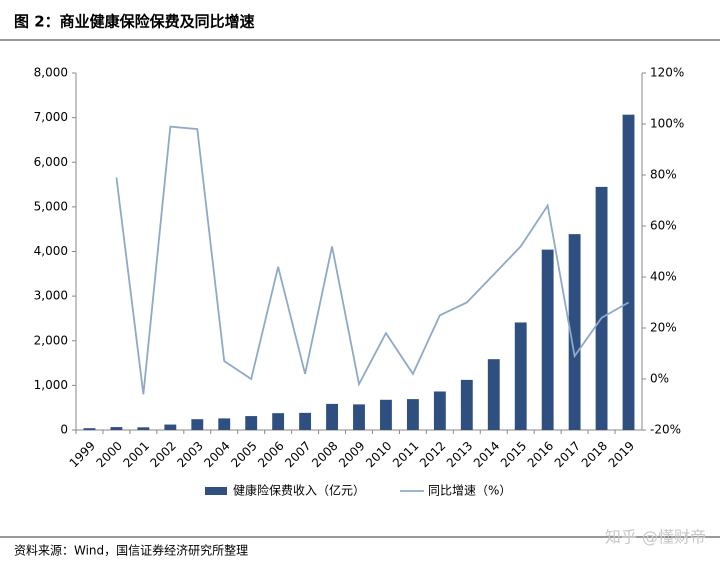 This screenshot has width=720, height=565. I want to click on y-tick-label: 1,000, so click(51, 385).